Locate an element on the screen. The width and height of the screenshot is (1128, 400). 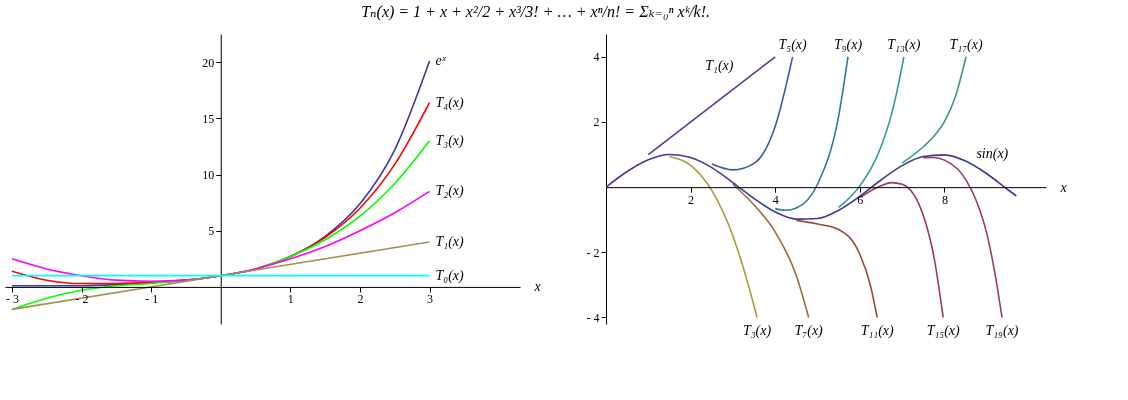
y-tick-label: 2 is located at coordinates (596, 122).